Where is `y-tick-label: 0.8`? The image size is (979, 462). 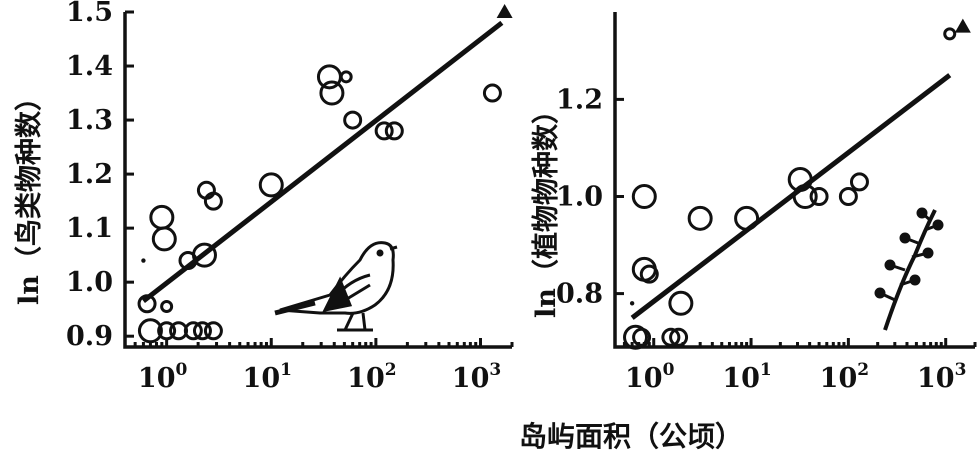 y-tick-label: 0.8 is located at coordinates (579, 294).